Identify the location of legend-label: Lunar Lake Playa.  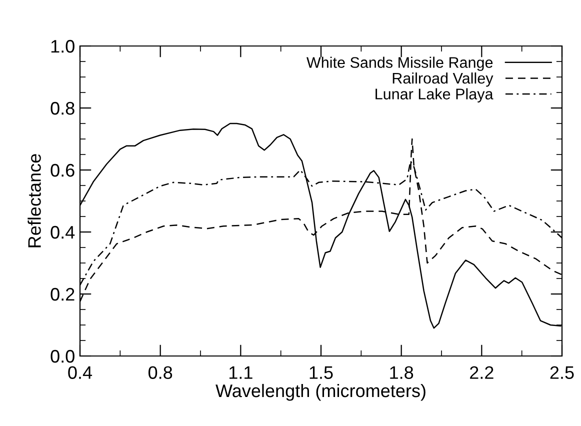
(435, 95).